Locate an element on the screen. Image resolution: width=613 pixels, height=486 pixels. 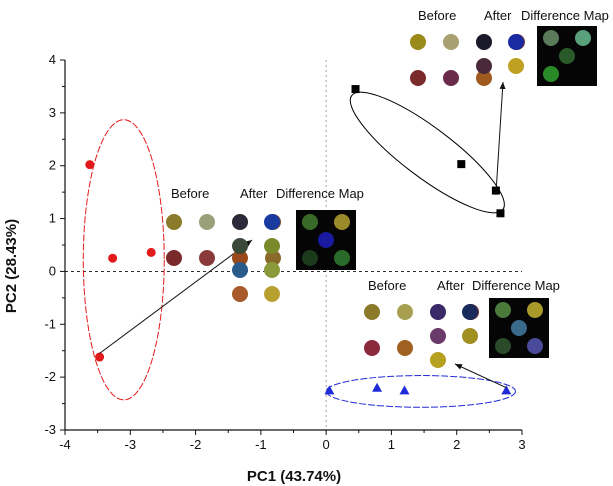
y-tick-label: 1 is located at coordinates (52, 218).